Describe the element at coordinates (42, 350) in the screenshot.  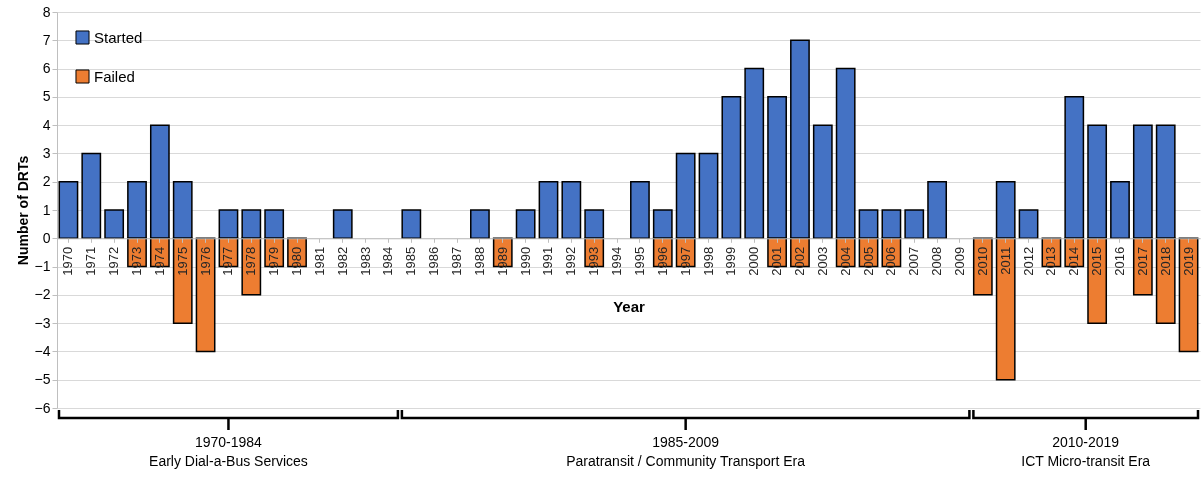
I see `y-tick-label: −4` at that location.